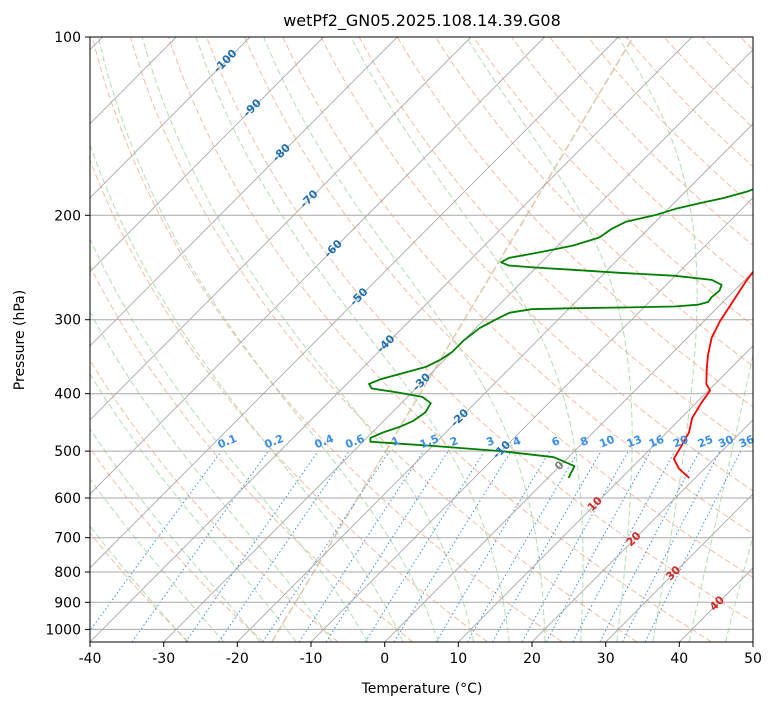 This screenshot has height=708, width=775. I want to click on x-tick-label: -20, so click(237, 659).